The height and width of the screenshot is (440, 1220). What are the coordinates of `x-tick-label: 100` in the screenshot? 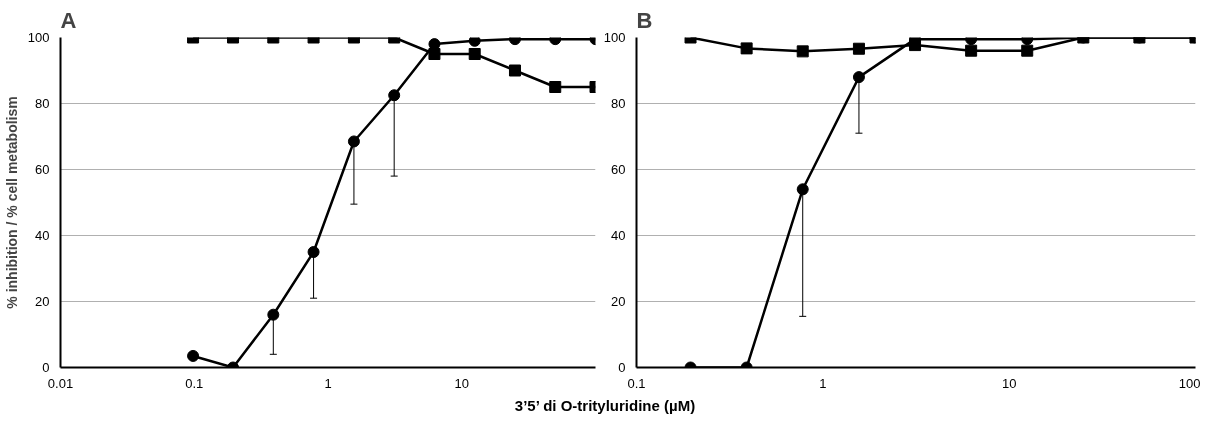 It's located at (1189, 383).